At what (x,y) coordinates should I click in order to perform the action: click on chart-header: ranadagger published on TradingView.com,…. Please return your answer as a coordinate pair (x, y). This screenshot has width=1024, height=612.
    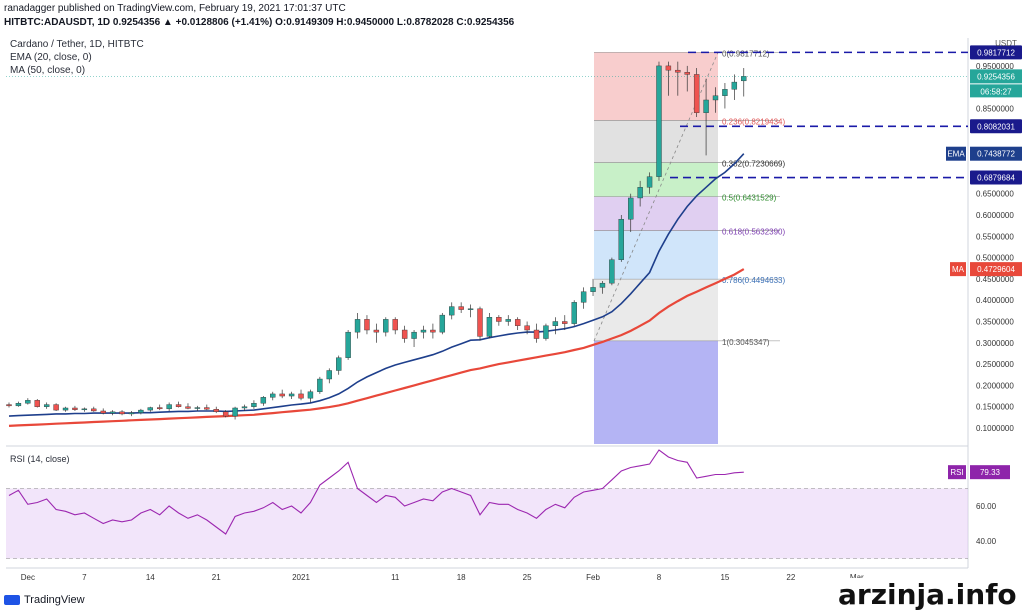
    Looking at the image, I should click on (304, 16).